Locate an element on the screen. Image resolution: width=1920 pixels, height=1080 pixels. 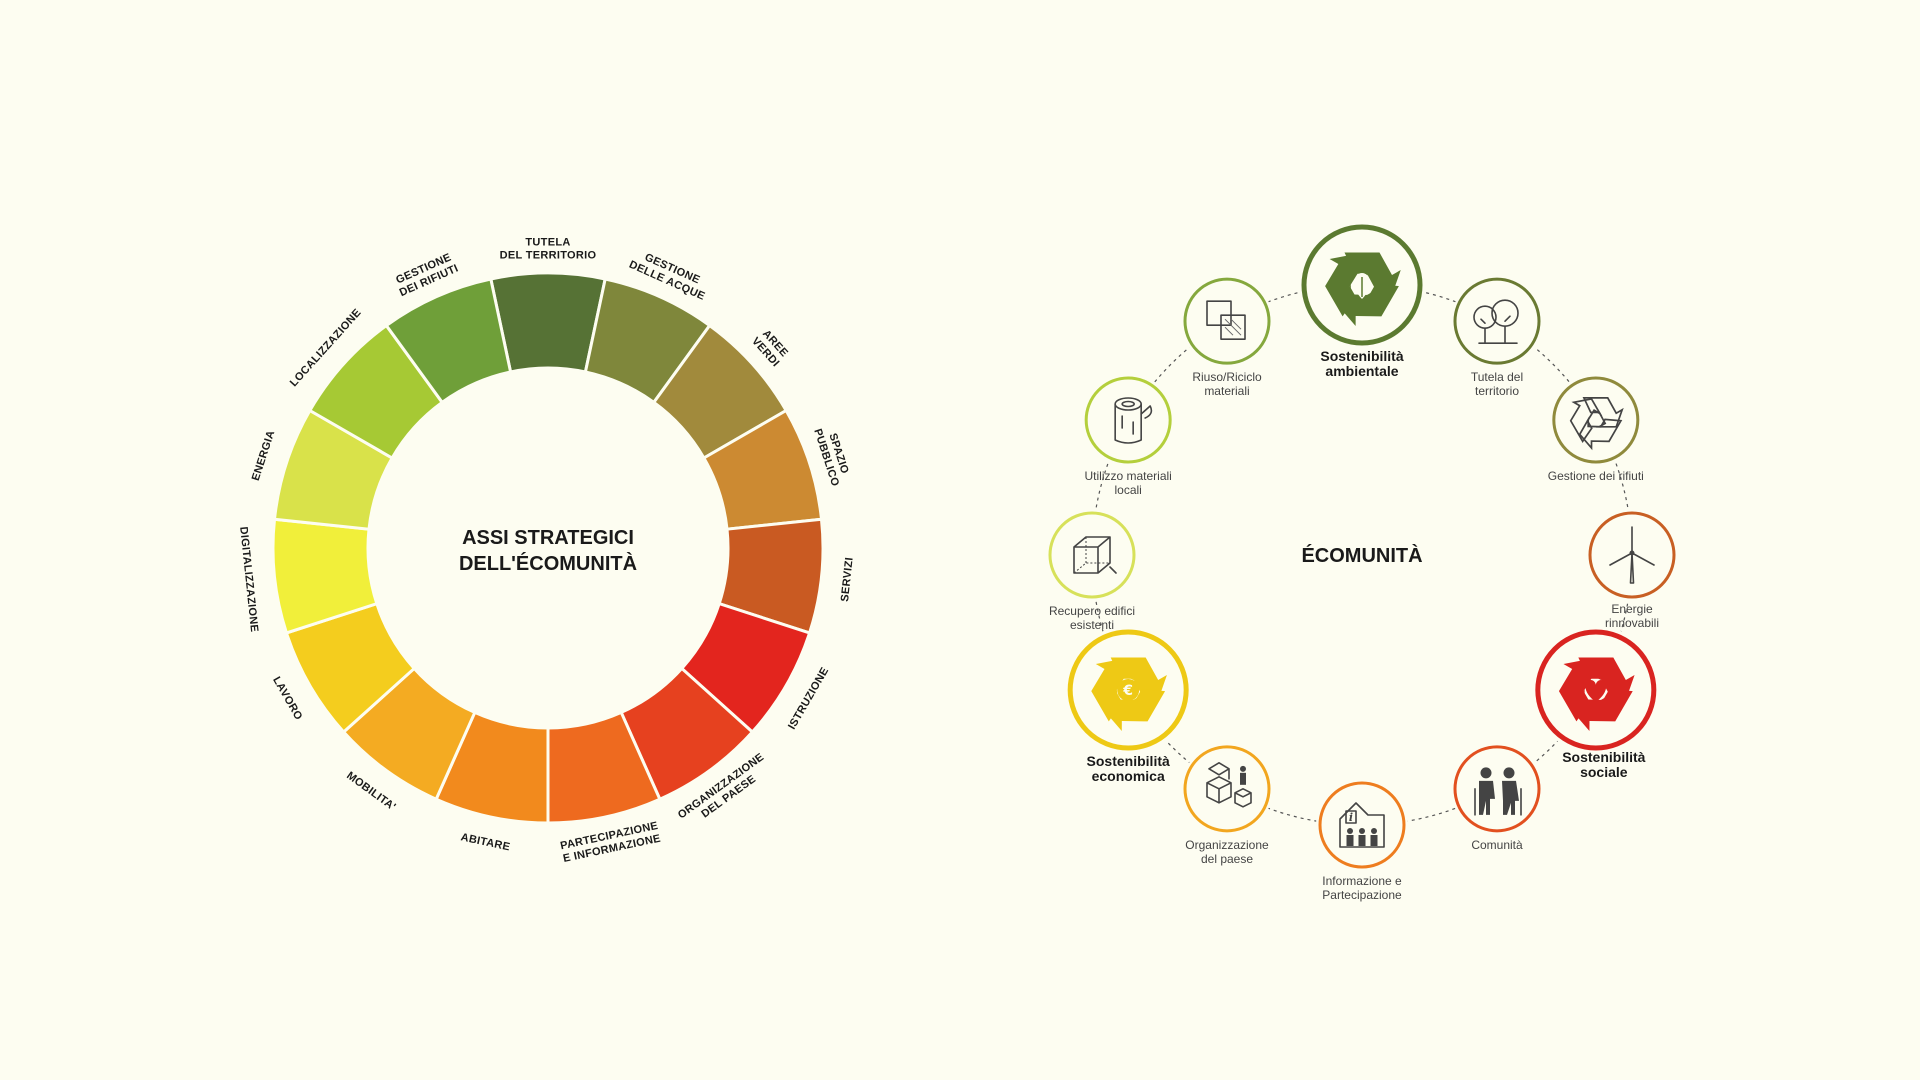
layers-icon is located at coordinates (1226, 320).